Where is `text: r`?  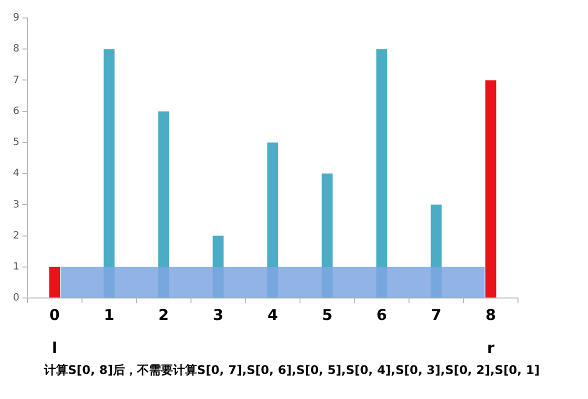 text: r is located at coordinates (491, 348).